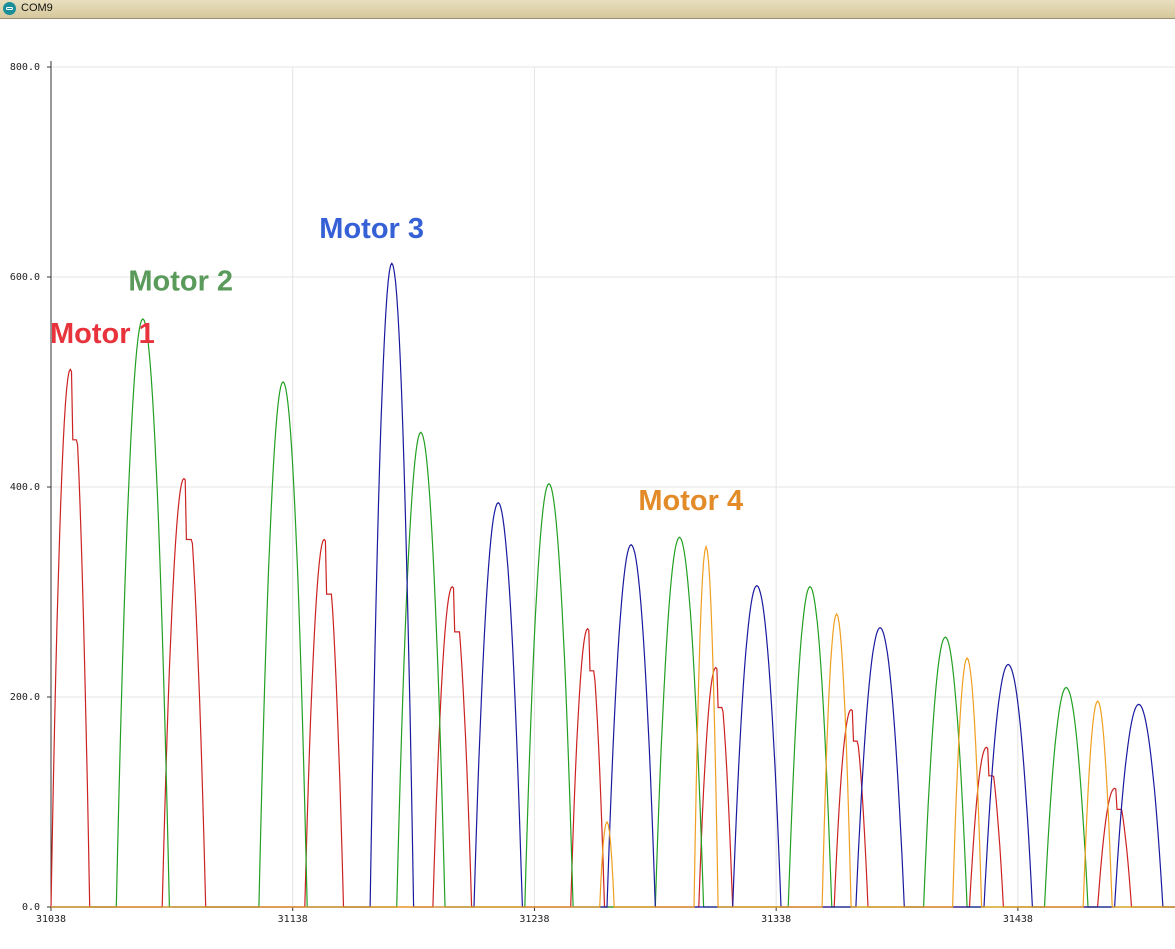 The image size is (1175, 949). Describe the element at coordinates (776, 919) in the screenshot. I see `x-tick-label: 31338` at that location.